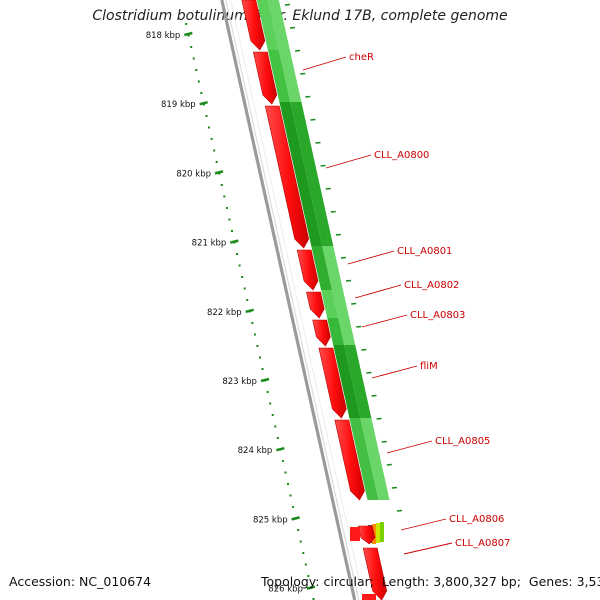 This screenshot has height=600, width=600. What do you see at coordinates (401, 155) in the screenshot?
I see `gene-label-cll_a0800: CLL_A0800` at bounding box center [401, 155].